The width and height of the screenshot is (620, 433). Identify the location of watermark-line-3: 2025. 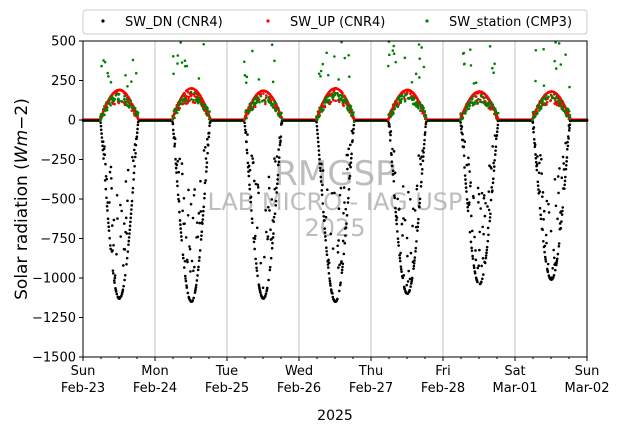
(334, 228).